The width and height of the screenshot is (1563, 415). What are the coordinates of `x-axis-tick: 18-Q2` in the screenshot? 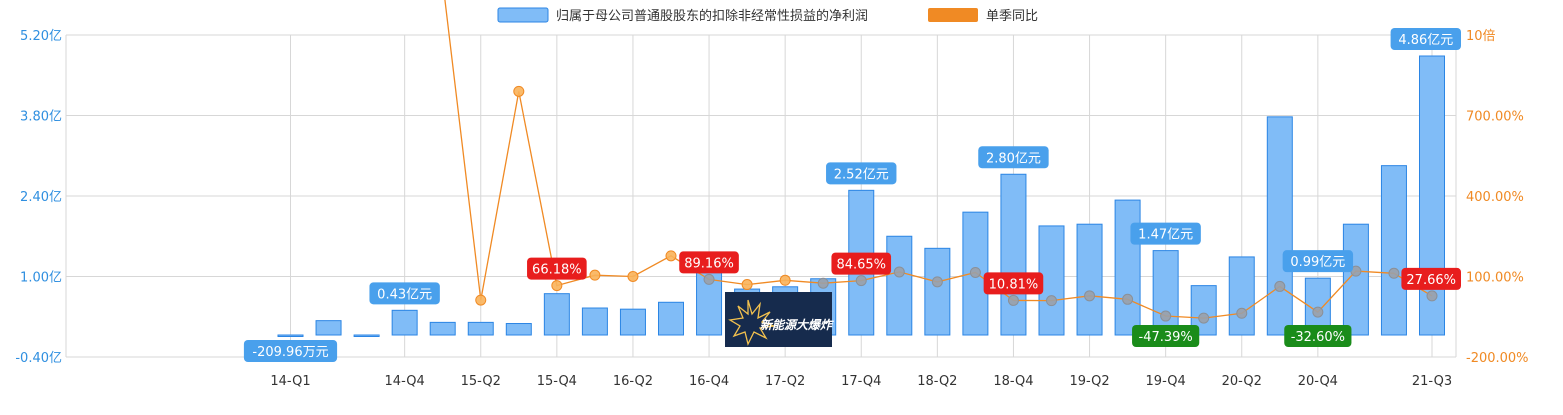 It's located at (937, 381).